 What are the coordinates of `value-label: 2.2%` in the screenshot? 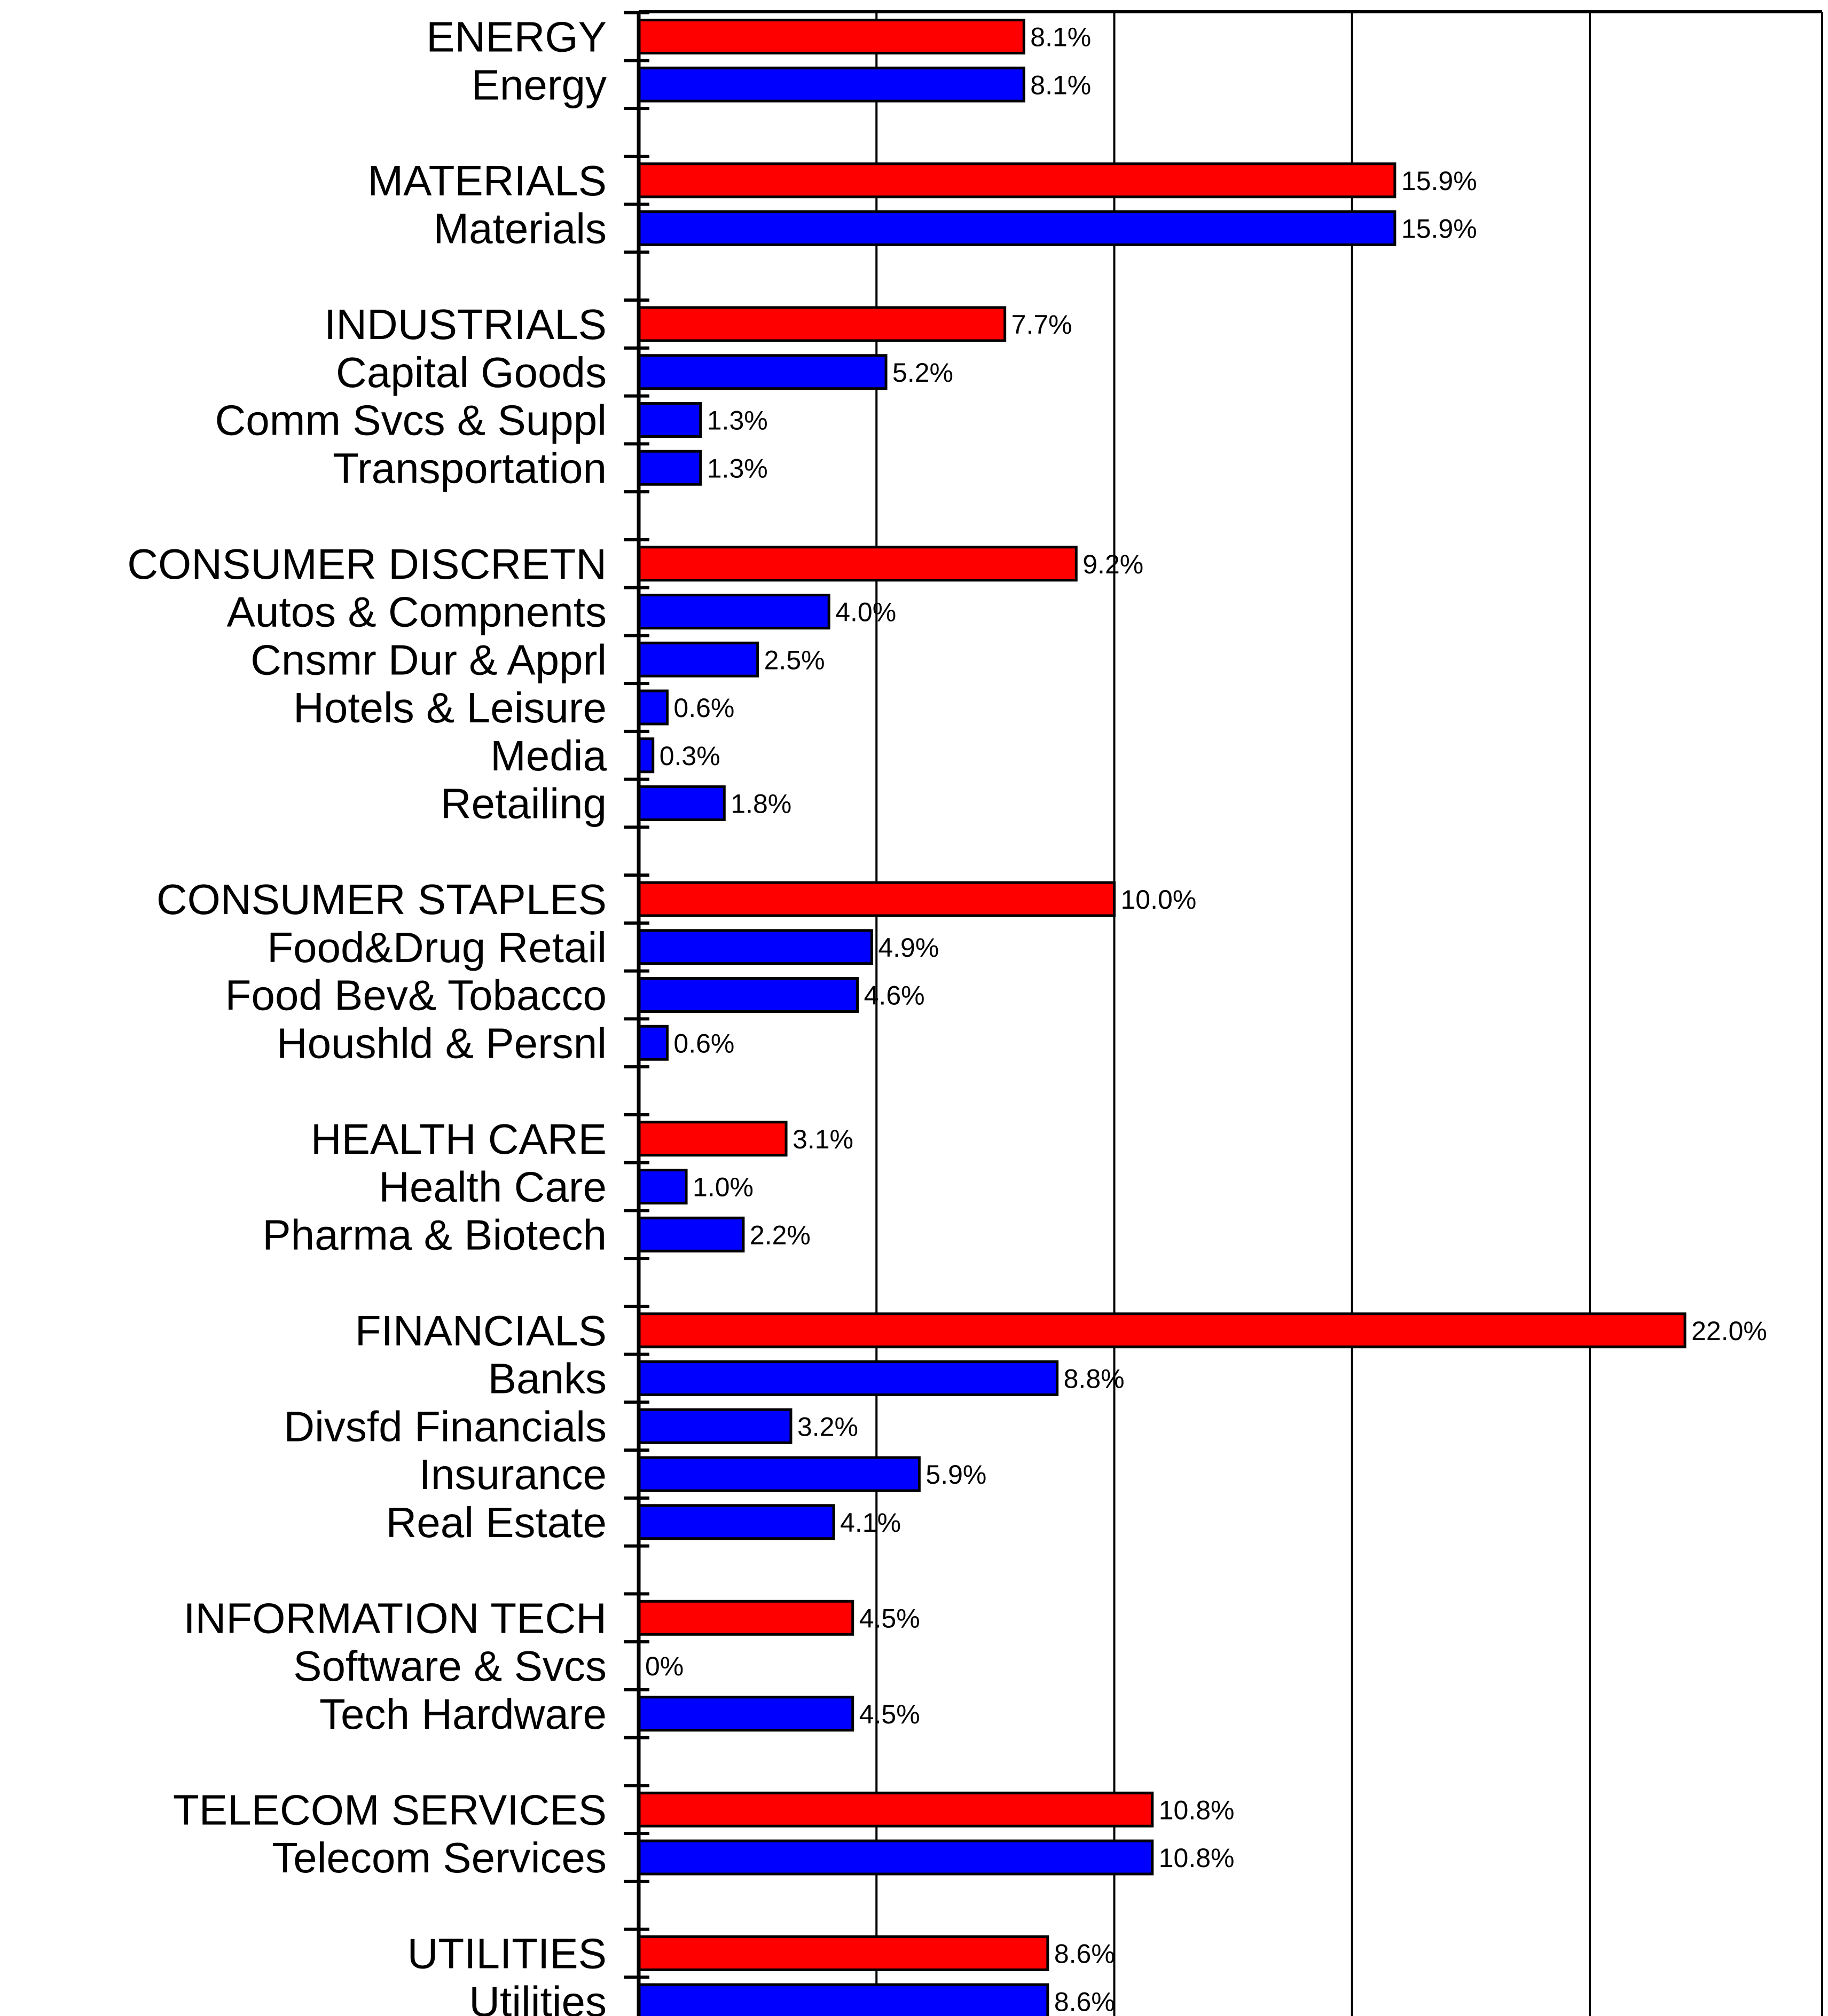 It's located at (780, 1235).